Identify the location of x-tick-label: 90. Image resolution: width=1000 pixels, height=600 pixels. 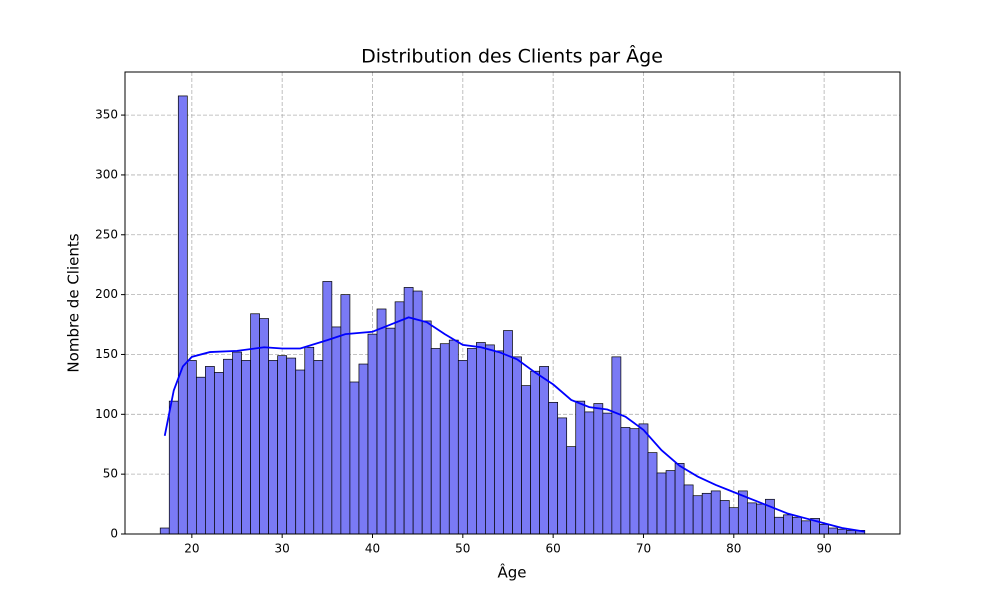
(823, 549).